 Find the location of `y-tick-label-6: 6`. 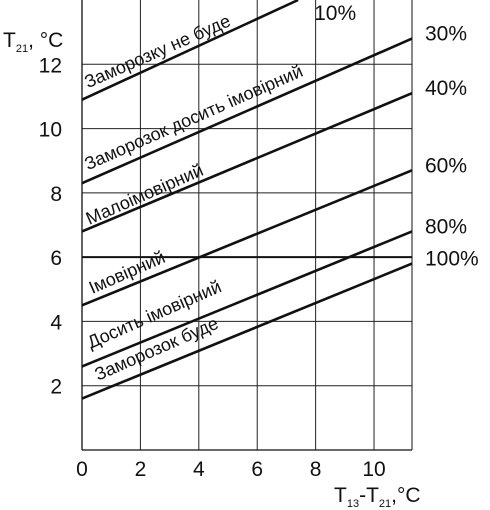

y-tick-label-6: 6 is located at coordinates (56, 258).